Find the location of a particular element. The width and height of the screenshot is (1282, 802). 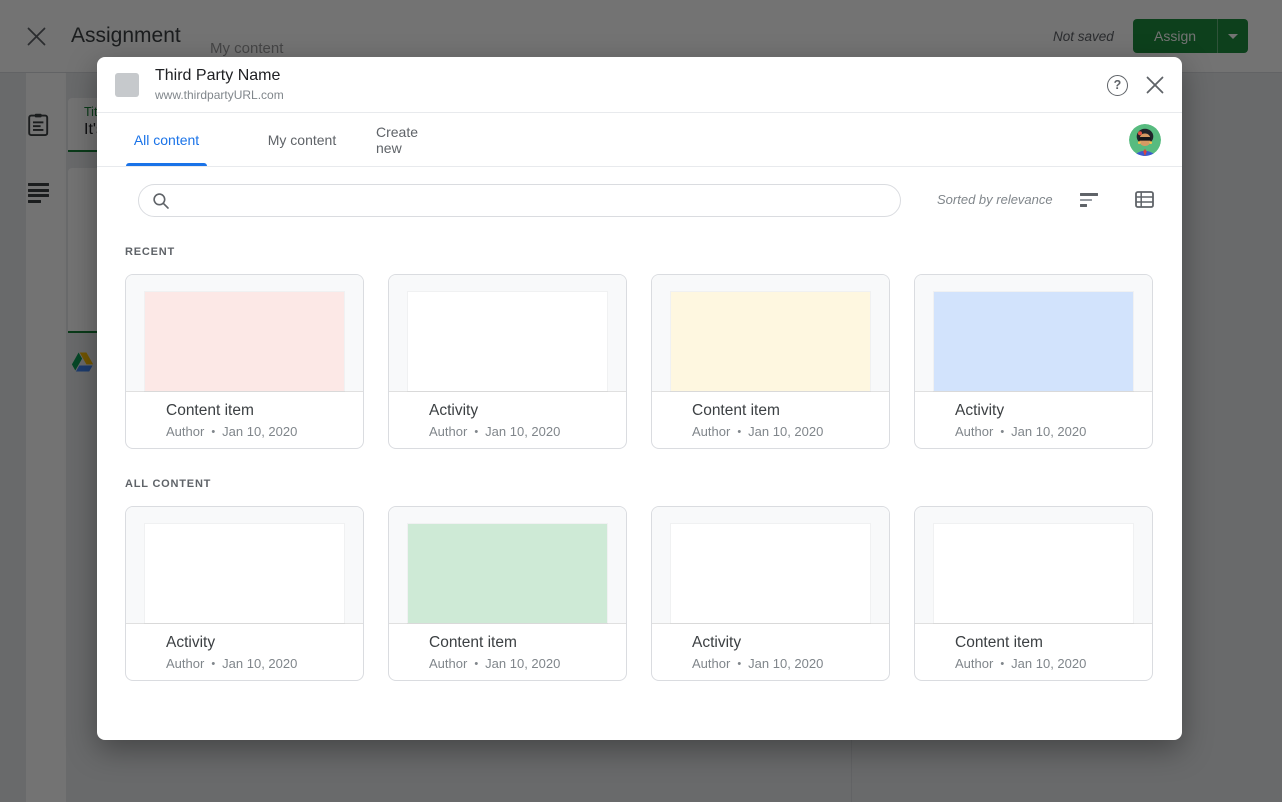

close-icon is located at coordinates (1155, 85).